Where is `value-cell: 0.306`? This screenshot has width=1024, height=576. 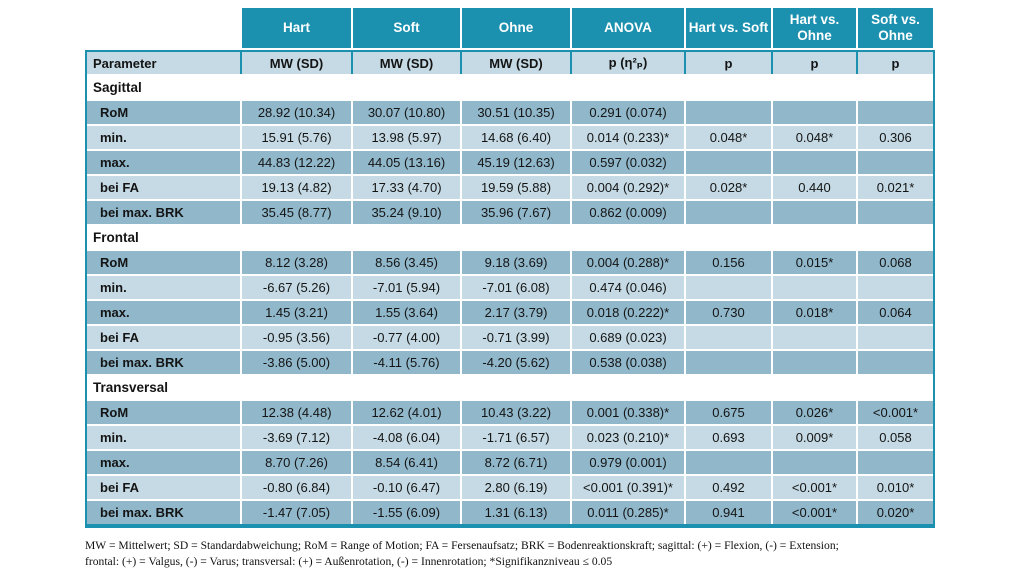 value-cell: 0.306 is located at coordinates (895, 137).